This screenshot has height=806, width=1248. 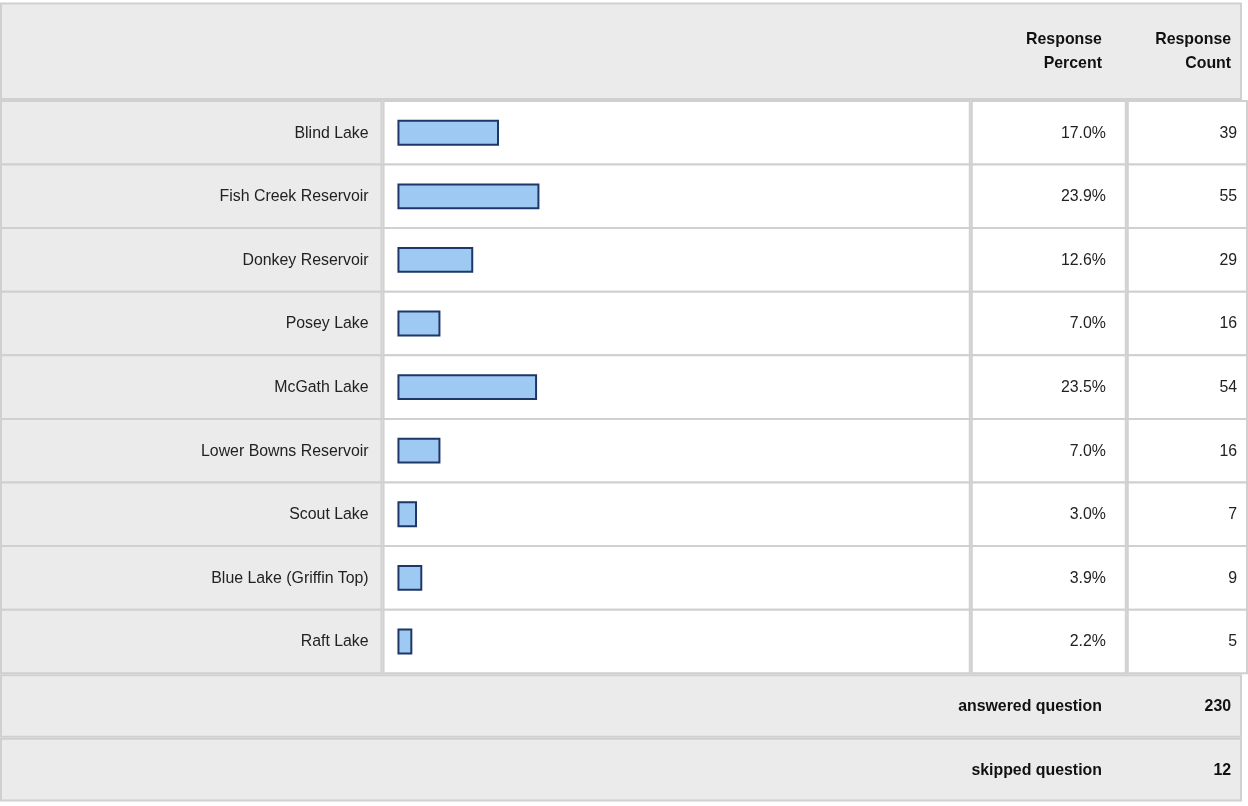 What do you see at coordinates (1064, 51) in the screenshot?
I see `text: Response Percent` at bounding box center [1064, 51].